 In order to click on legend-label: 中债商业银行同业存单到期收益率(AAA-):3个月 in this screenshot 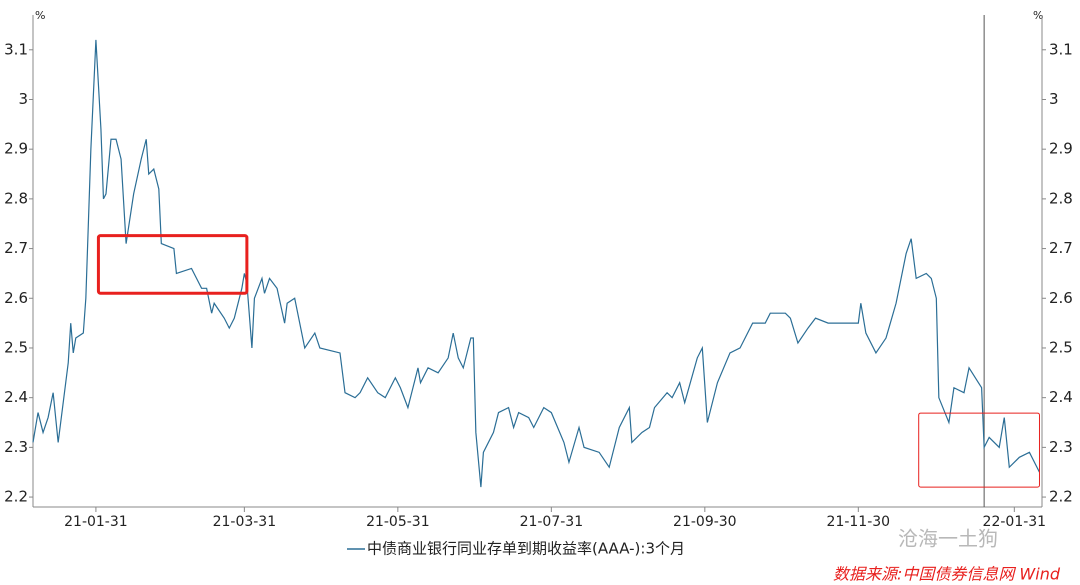, I will do `click(526, 549)`.